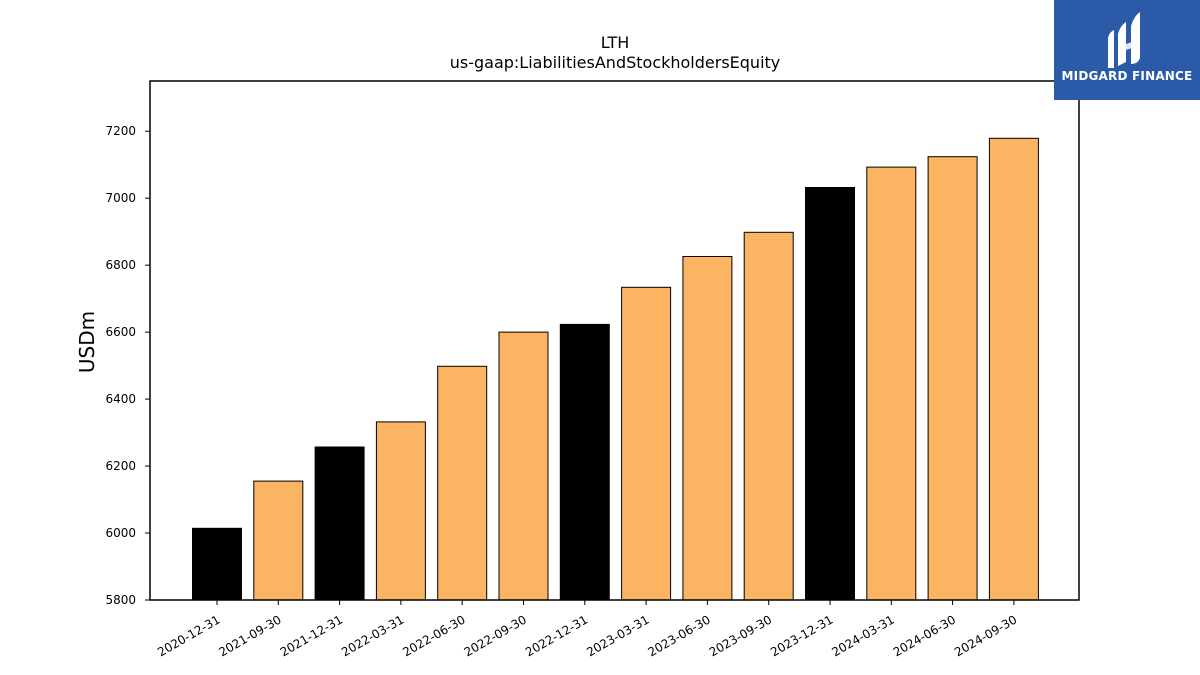 The height and width of the screenshot is (675, 1200). I want to click on y-tick-label: 6400, so click(120, 399).